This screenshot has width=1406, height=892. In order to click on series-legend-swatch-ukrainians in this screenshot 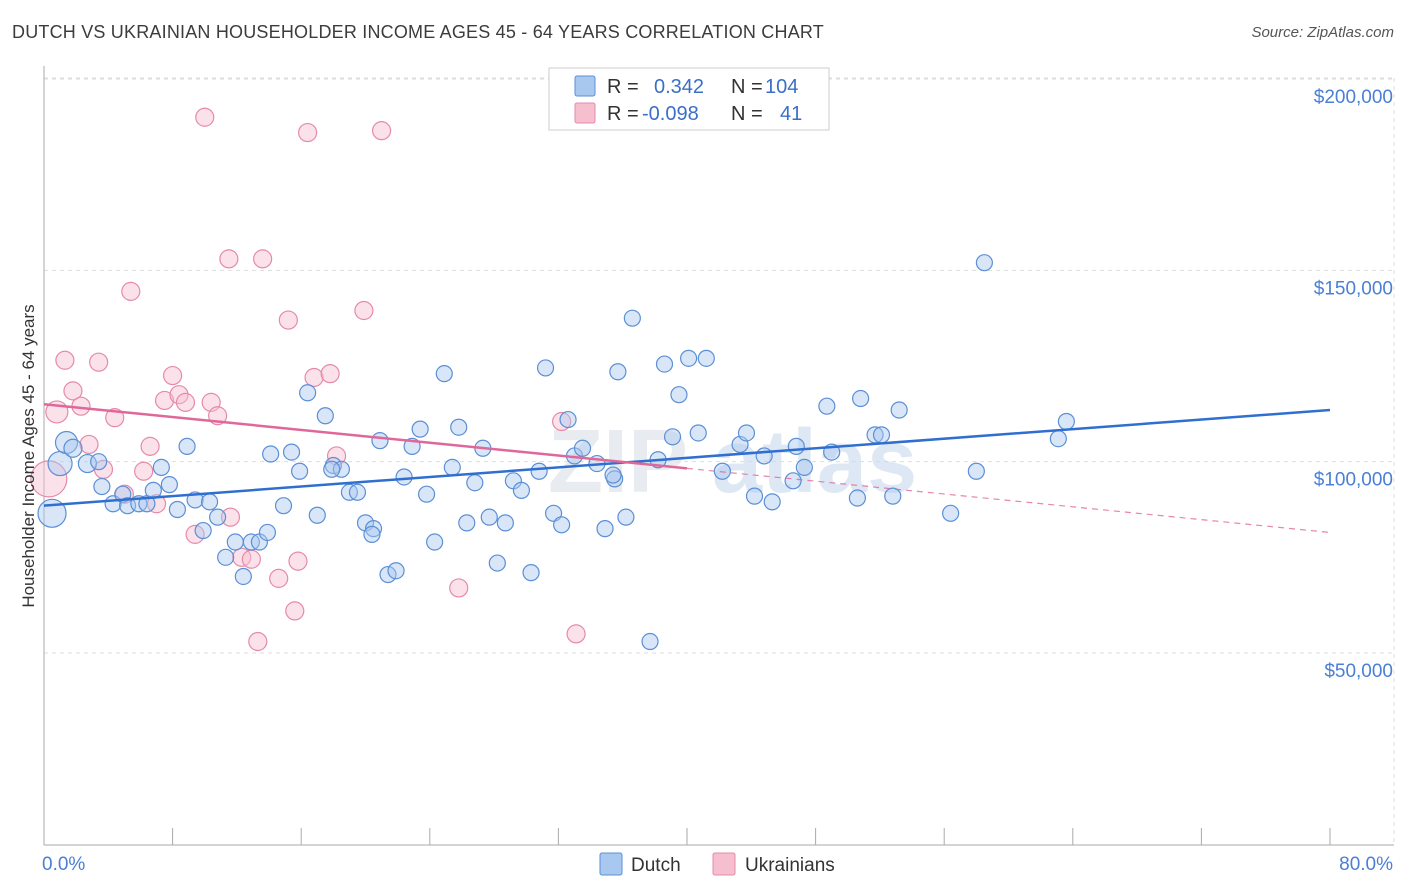, I will do `click(724, 864)`.